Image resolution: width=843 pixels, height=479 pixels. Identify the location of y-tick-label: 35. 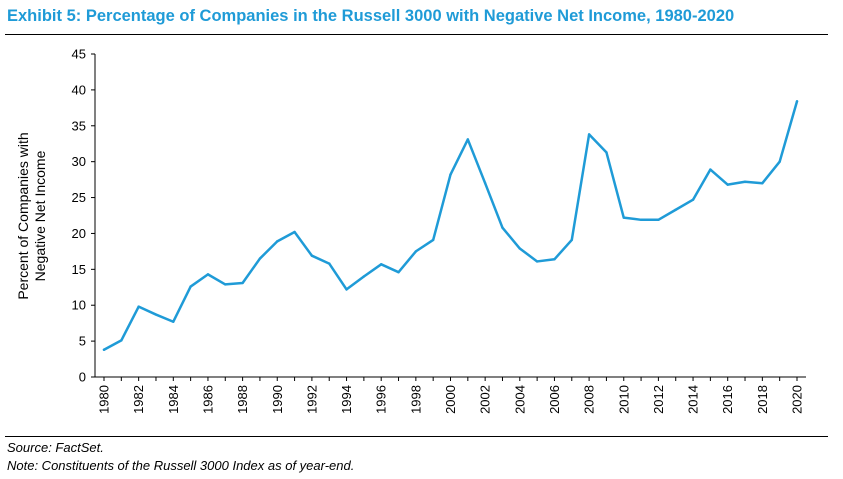
(79, 125).